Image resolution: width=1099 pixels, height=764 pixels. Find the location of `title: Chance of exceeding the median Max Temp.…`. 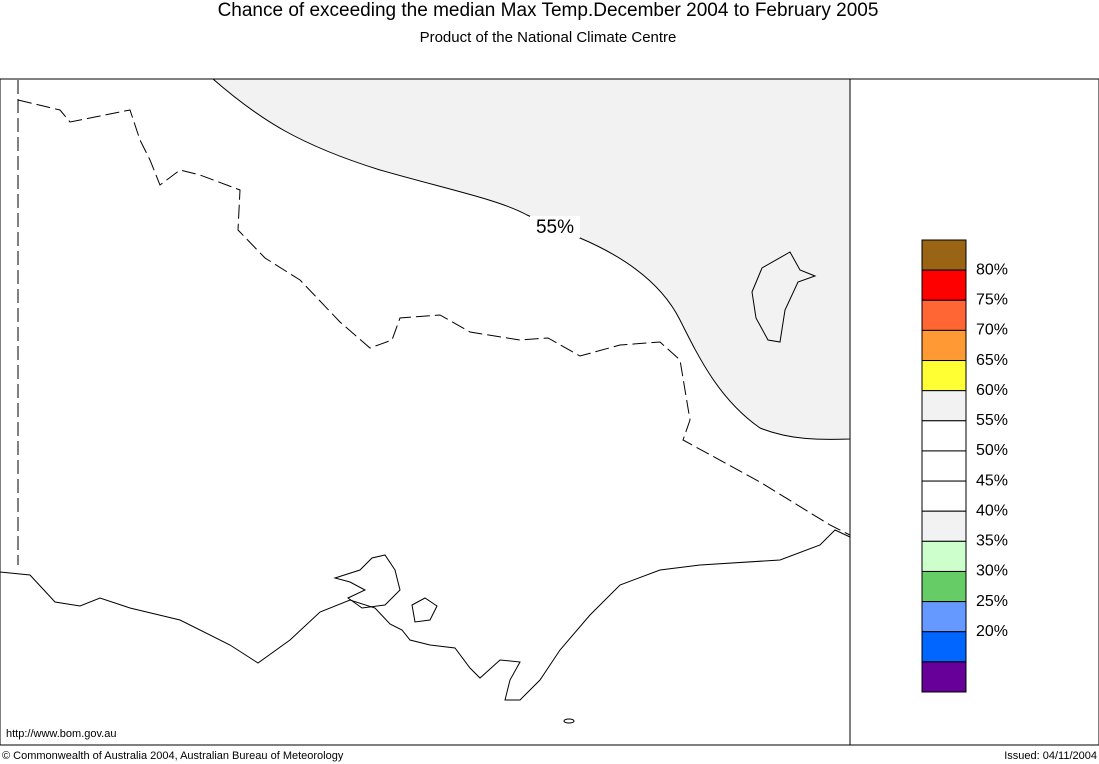

title: Chance of exceeding the median Max Temp.… is located at coordinates (548, 10).